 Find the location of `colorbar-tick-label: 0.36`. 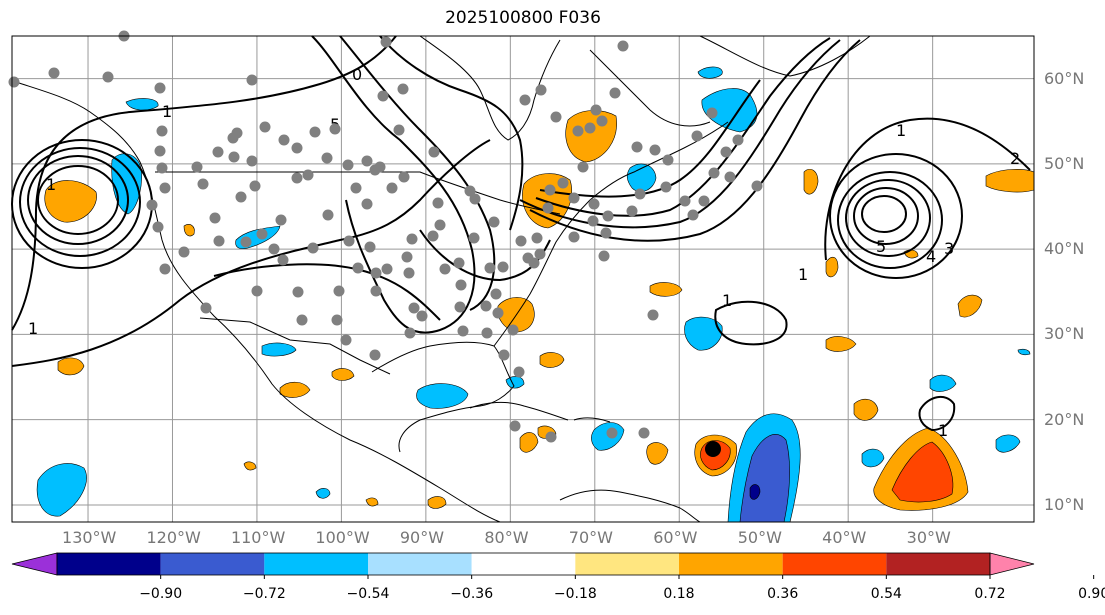

colorbar-tick-label: 0.36 is located at coordinates (783, 594).